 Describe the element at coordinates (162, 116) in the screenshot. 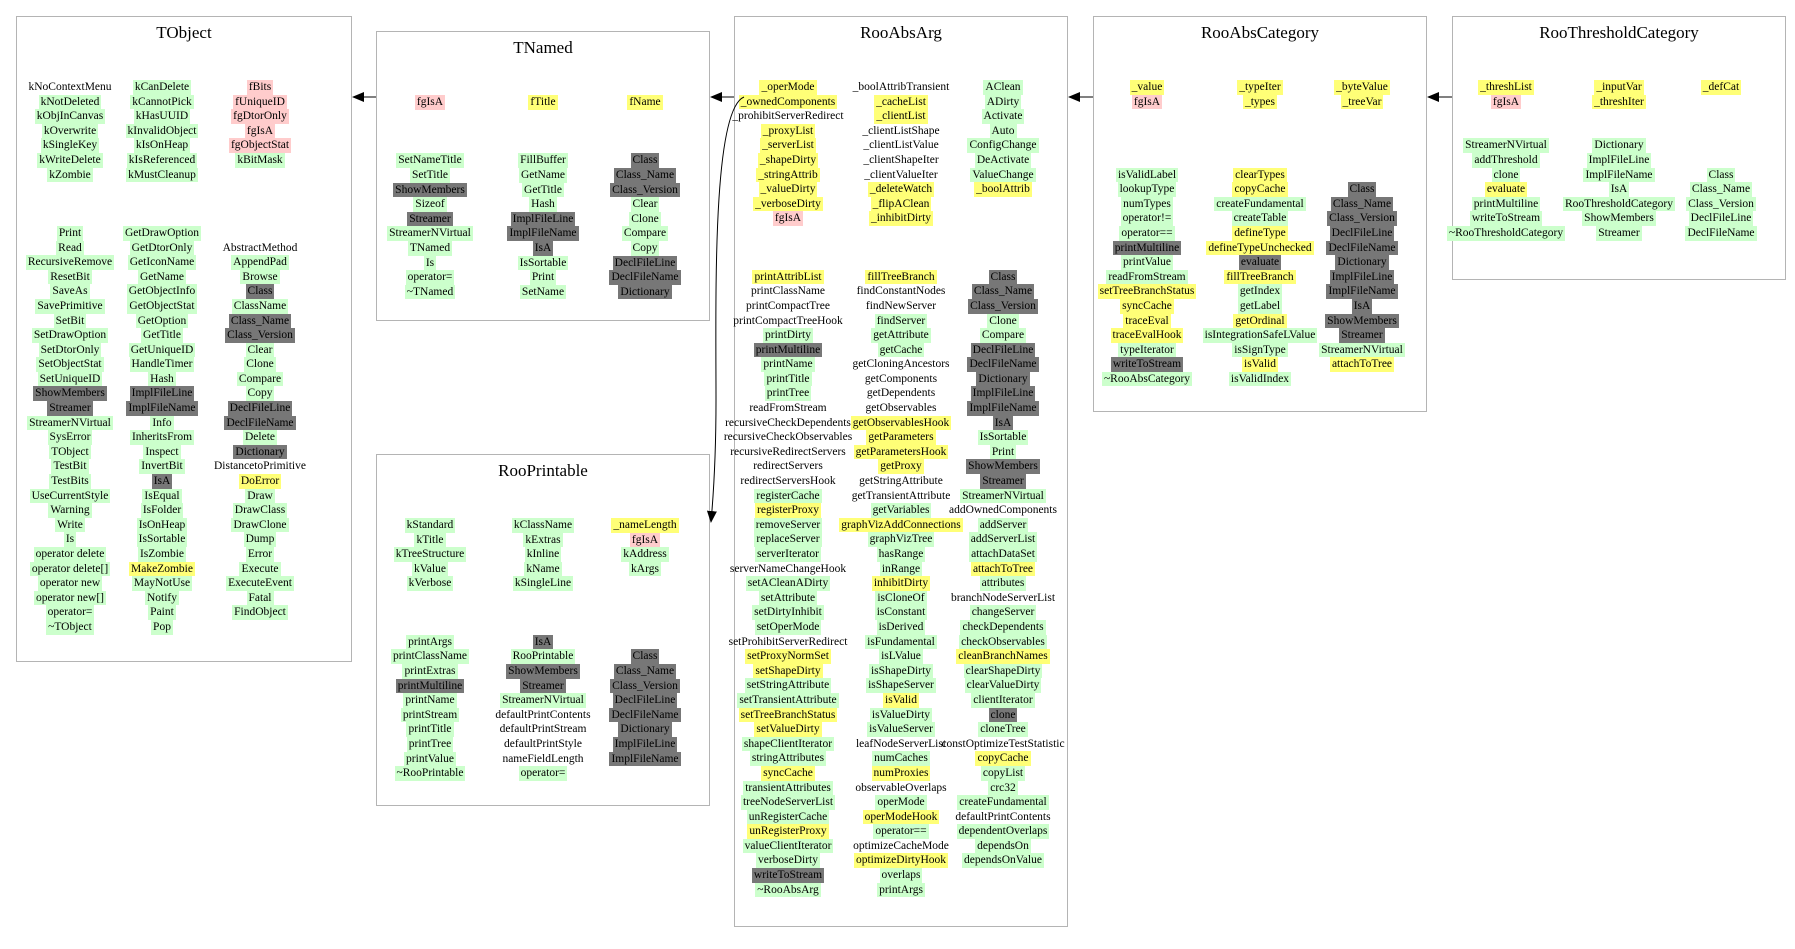

I see `member-entry: kHasUUID` at that location.